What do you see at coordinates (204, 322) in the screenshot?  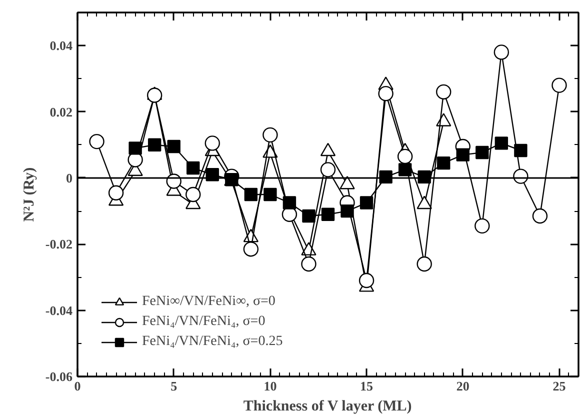 I see `legend-label: FeNi₄/VN/FeNi₄, σ=0` at bounding box center [204, 322].